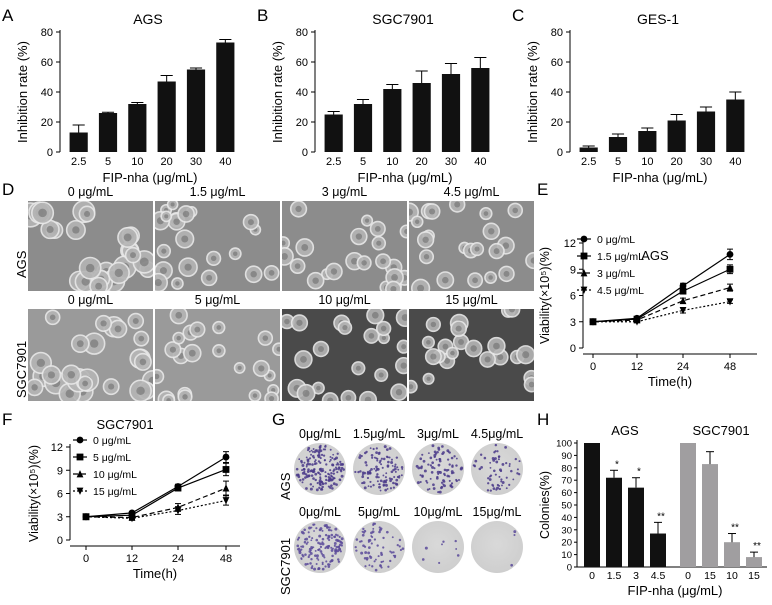 Image resolution: width=772 pixels, height=605 pixels. Describe the element at coordinates (471, 192) in the screenshot. I see `panel-d-col-ags-3: 4.5 μg/mL` at that location.